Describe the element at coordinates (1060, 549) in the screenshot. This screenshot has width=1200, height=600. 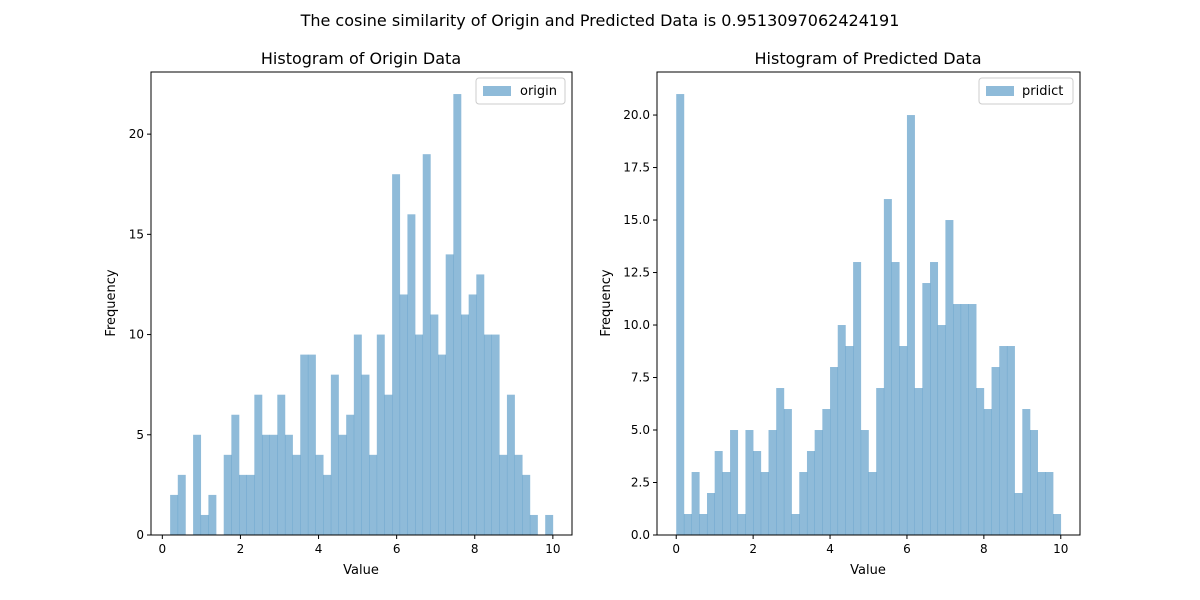
I see `predicted-x-tick-label: 10` at that location.